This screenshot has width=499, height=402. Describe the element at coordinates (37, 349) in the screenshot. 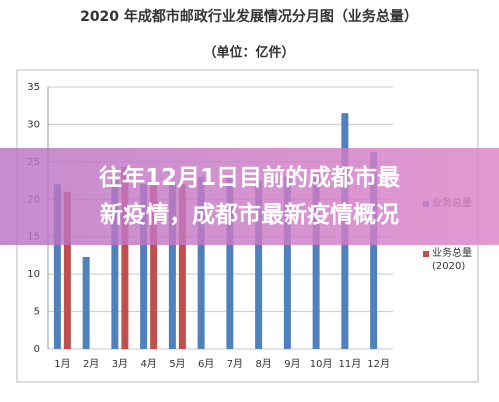

I see `y-tick-label: 0` at that location.